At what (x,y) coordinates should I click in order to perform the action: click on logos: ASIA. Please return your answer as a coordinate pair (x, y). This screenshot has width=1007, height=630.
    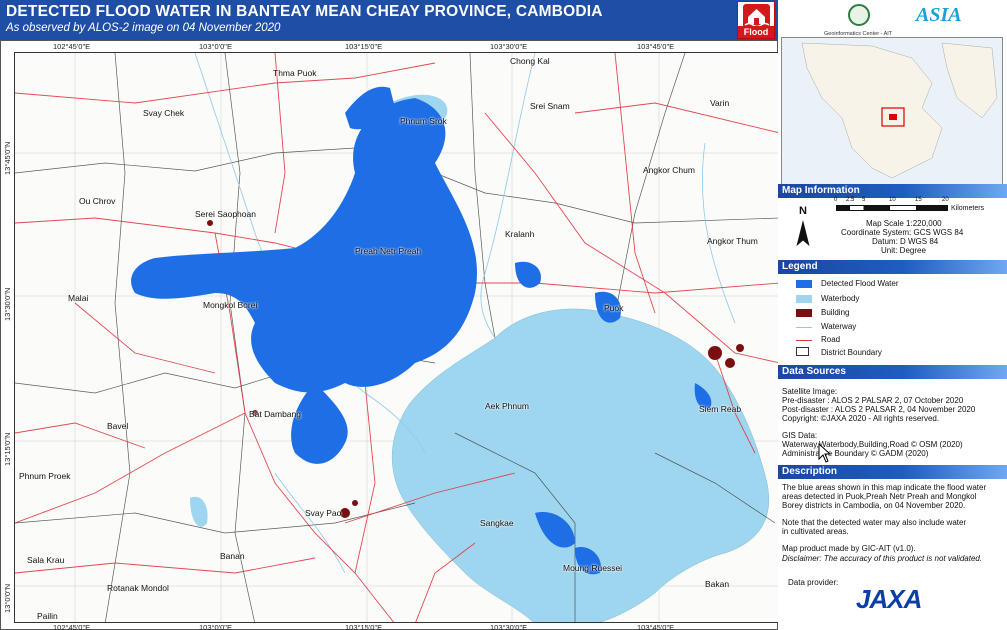
    Looking at the image, I should click on (892, 15).